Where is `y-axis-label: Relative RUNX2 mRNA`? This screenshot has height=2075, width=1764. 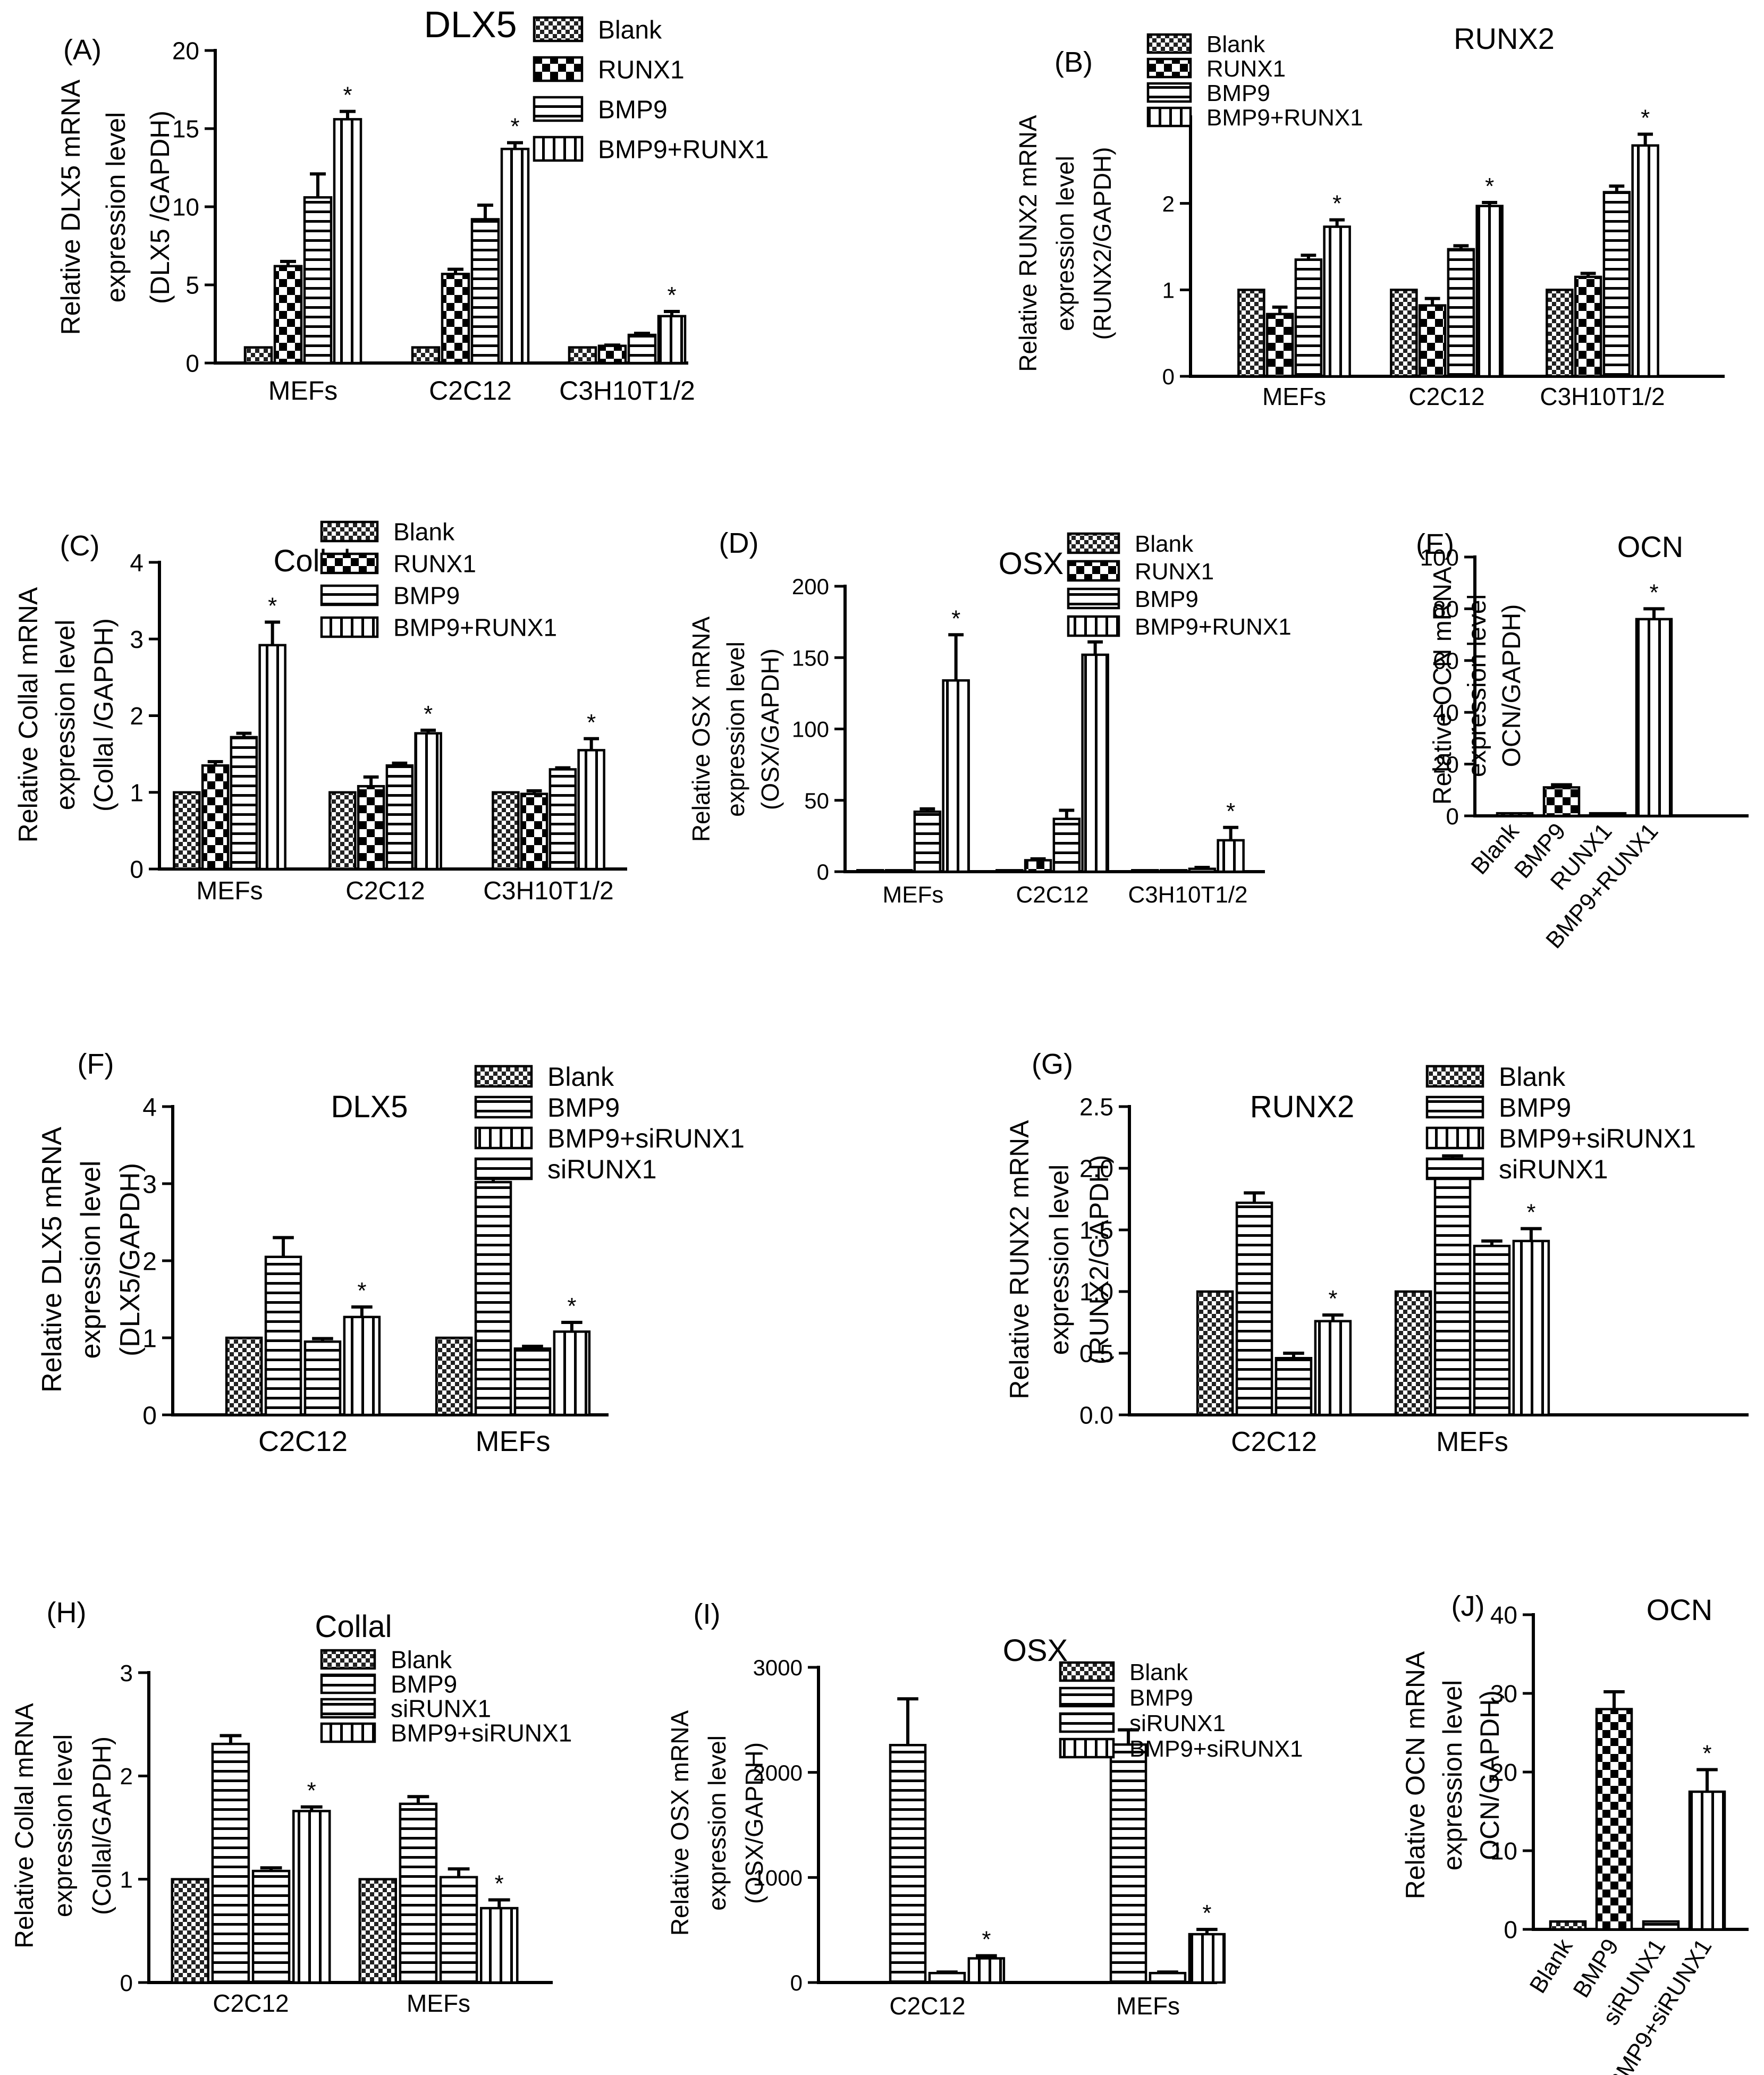 y-axis-label: Relative RUNX2 mRNA is located at coordinates (1019, 1259).